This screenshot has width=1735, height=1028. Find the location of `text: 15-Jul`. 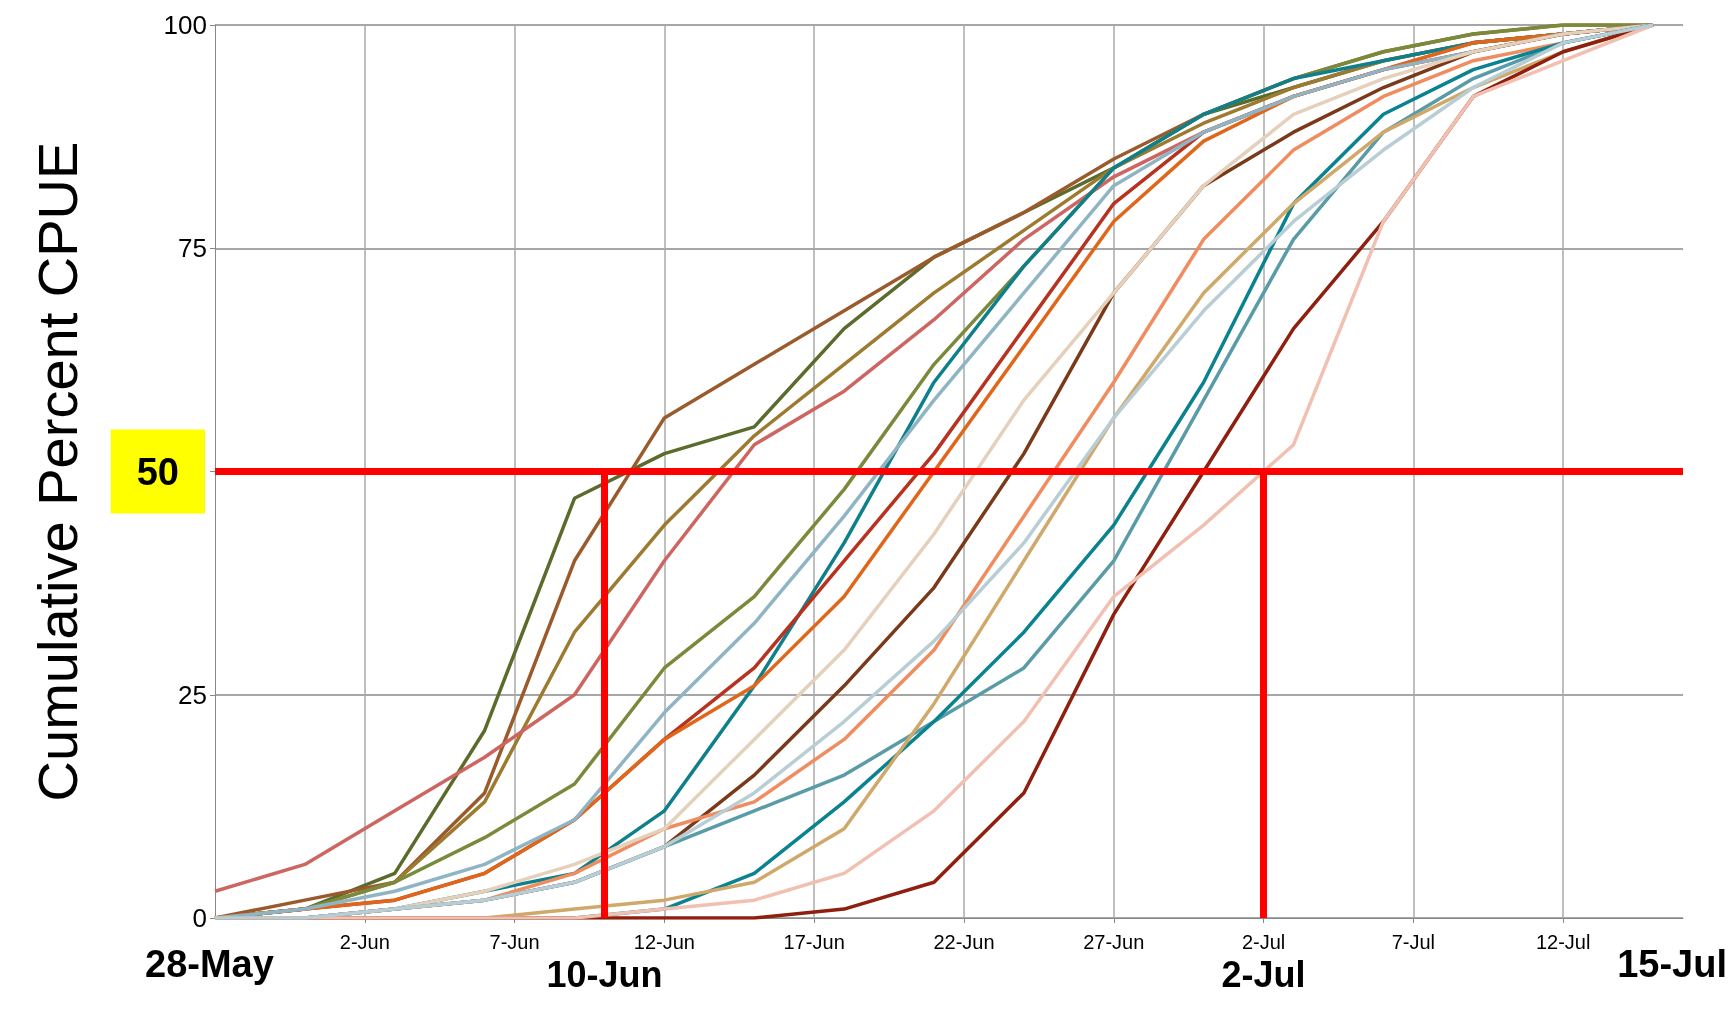

text: 15-Jul is located at coordinates (1672, 964).